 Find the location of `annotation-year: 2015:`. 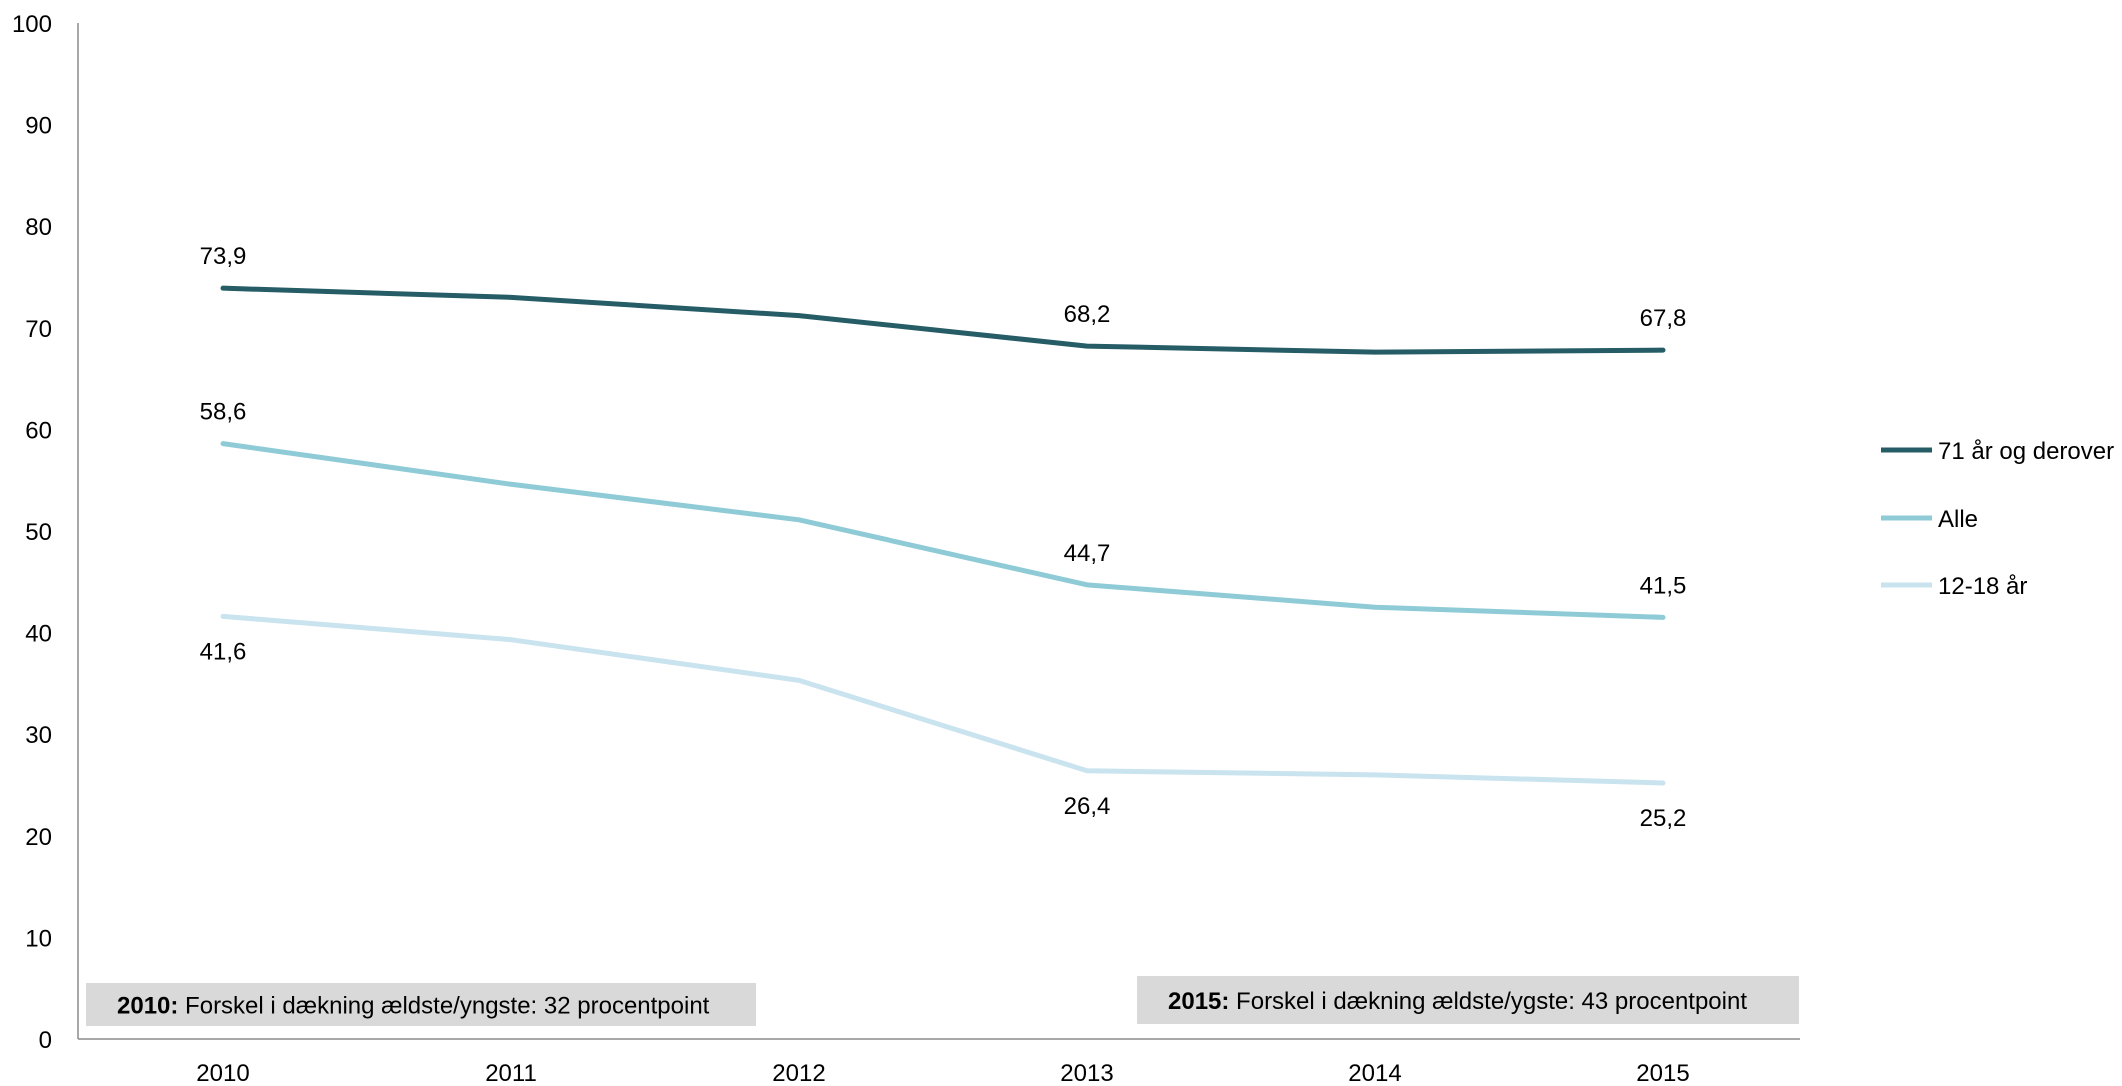

annotation-year: 2015: is located at coordinates (1198, 1001).